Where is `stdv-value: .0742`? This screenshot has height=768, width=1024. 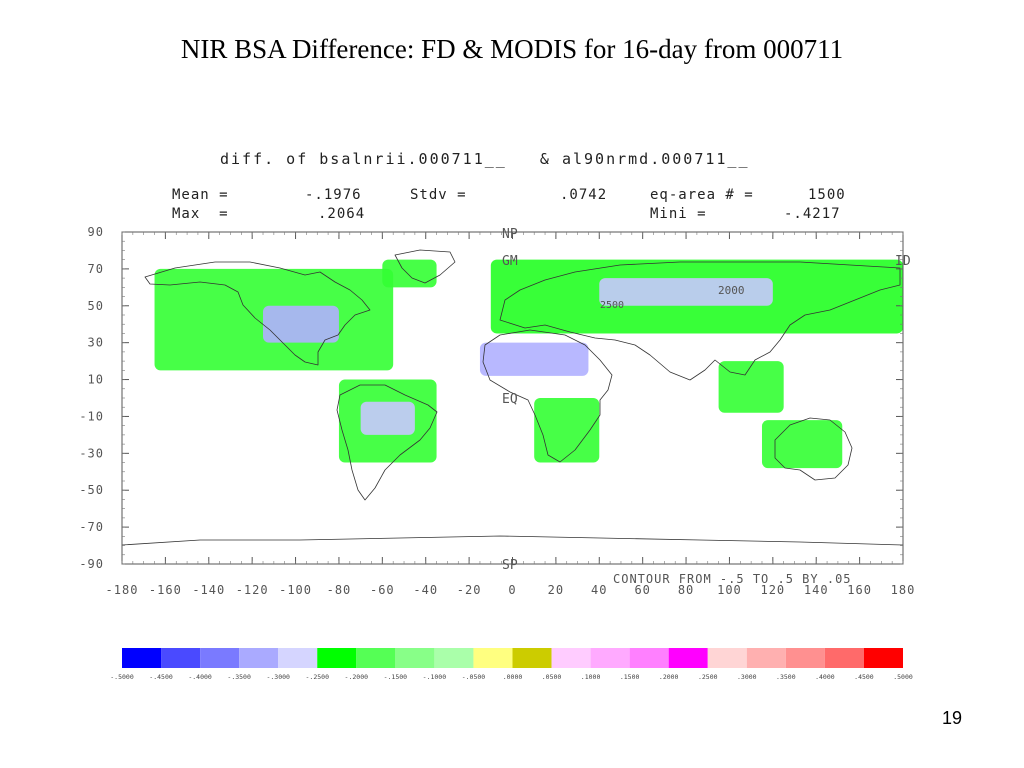
stdv-value: .0742 is located at coordinates (584, 195).